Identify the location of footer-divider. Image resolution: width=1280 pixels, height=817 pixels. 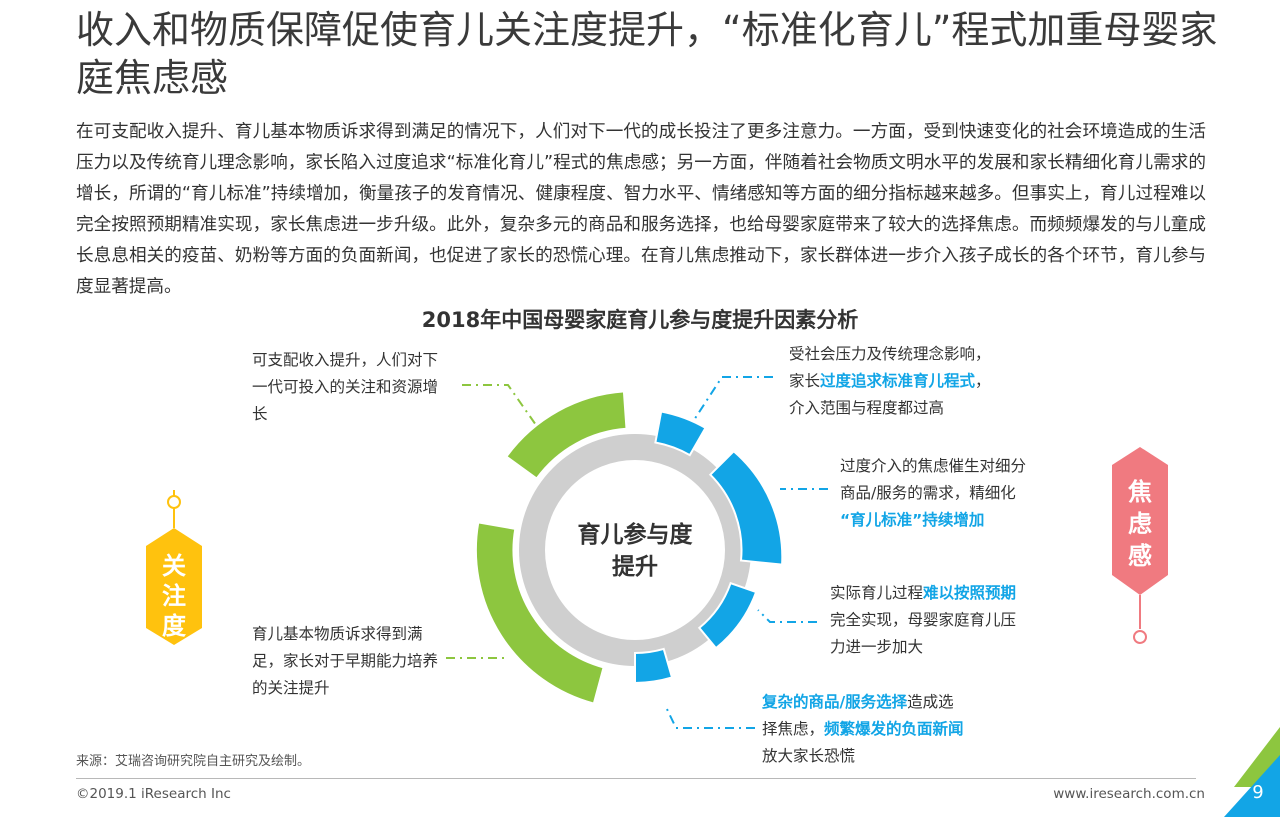
(636, 778).